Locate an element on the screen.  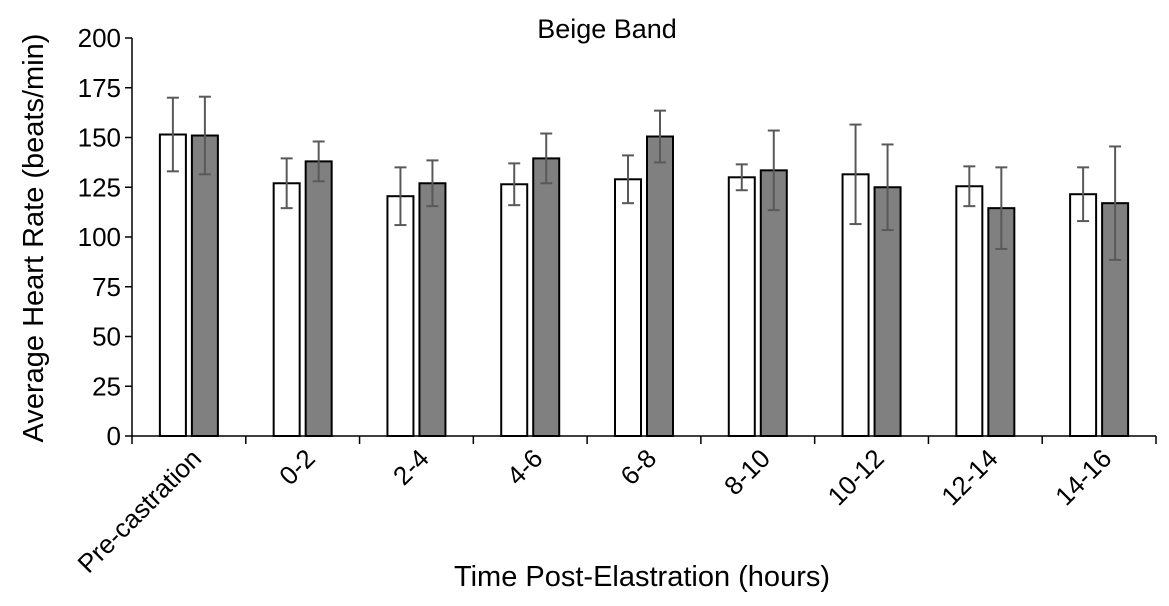
x-tick-label: Pre-castration is located at coordinates (139, 511).